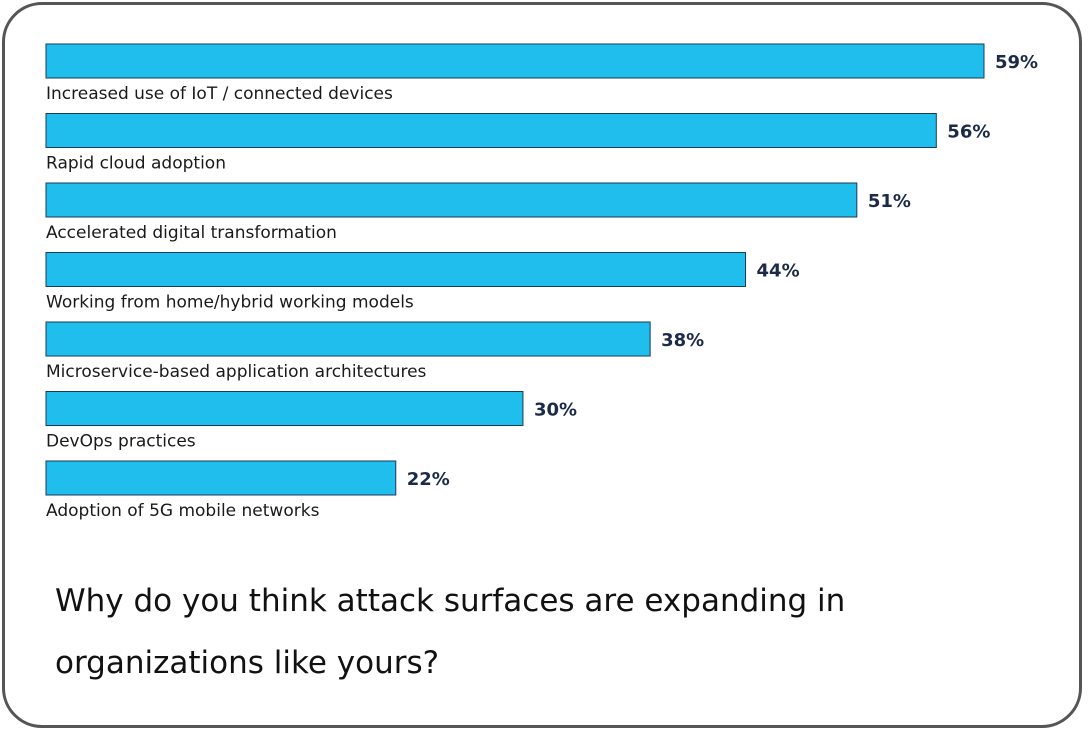 This screenshot has height=734, width=1088. I want to click on category-label-1: Increased use of IoT / connected devices, so click(219, 94).